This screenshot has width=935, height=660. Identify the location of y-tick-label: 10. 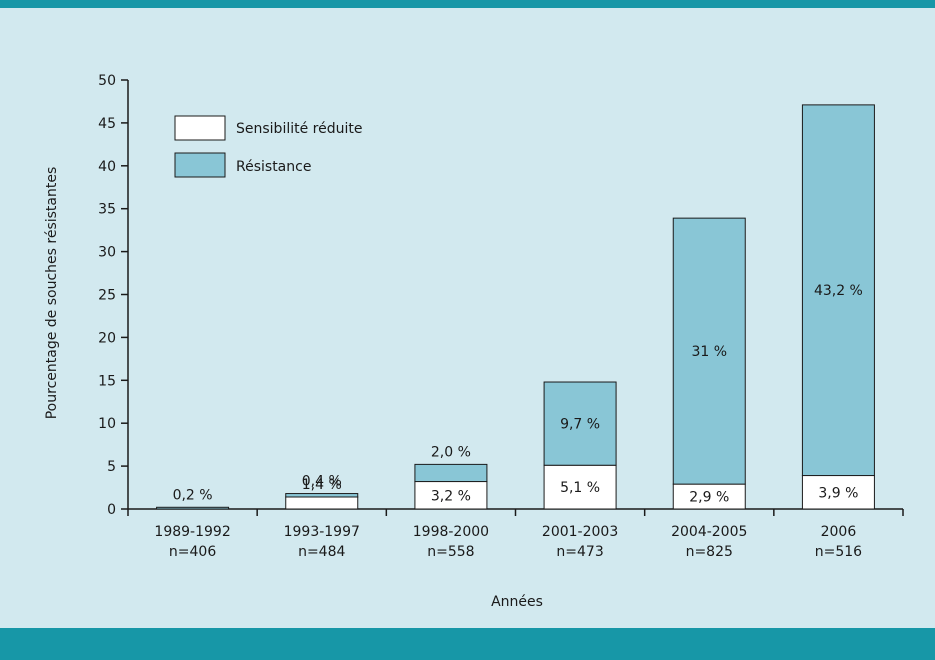
(107, 424).